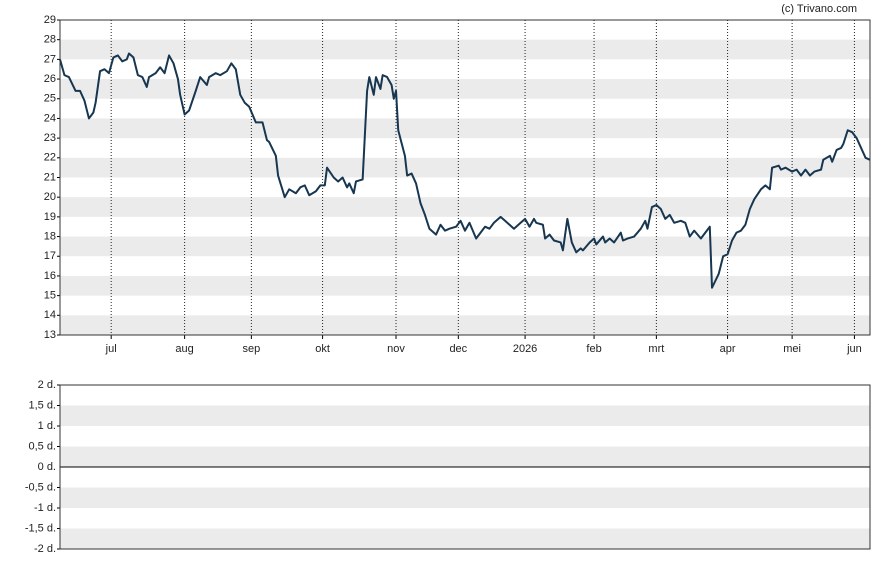  Describe the element at coordinates (50, 236) in the screenshot. I see `y-tick-label: 18` at that location.